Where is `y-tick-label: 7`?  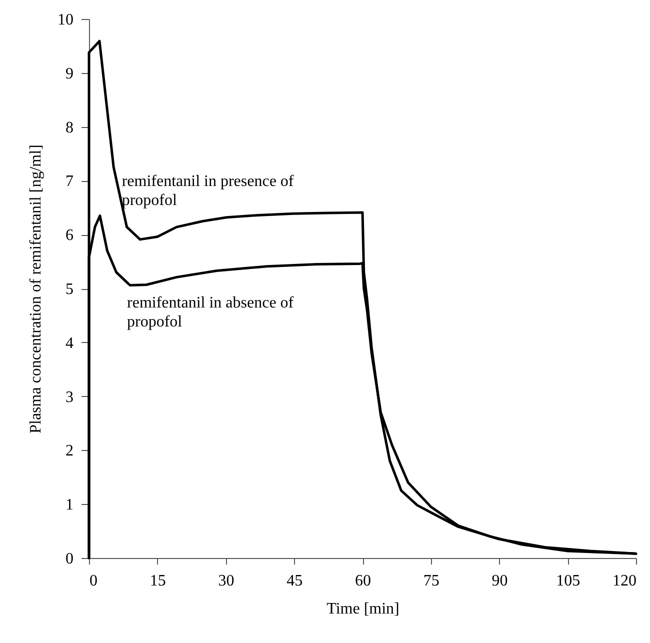
y-tick-label: 7 is located at coordinates (70, 181).